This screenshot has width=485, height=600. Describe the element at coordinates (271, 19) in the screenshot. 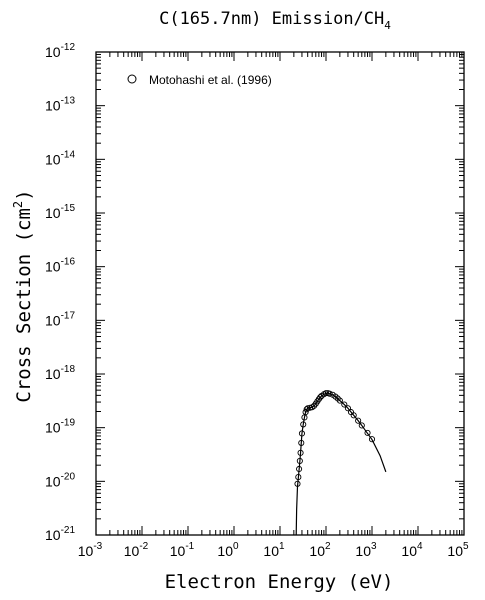

I see `chart-title-main: C(165.7nm) Emission/CH` at that location.